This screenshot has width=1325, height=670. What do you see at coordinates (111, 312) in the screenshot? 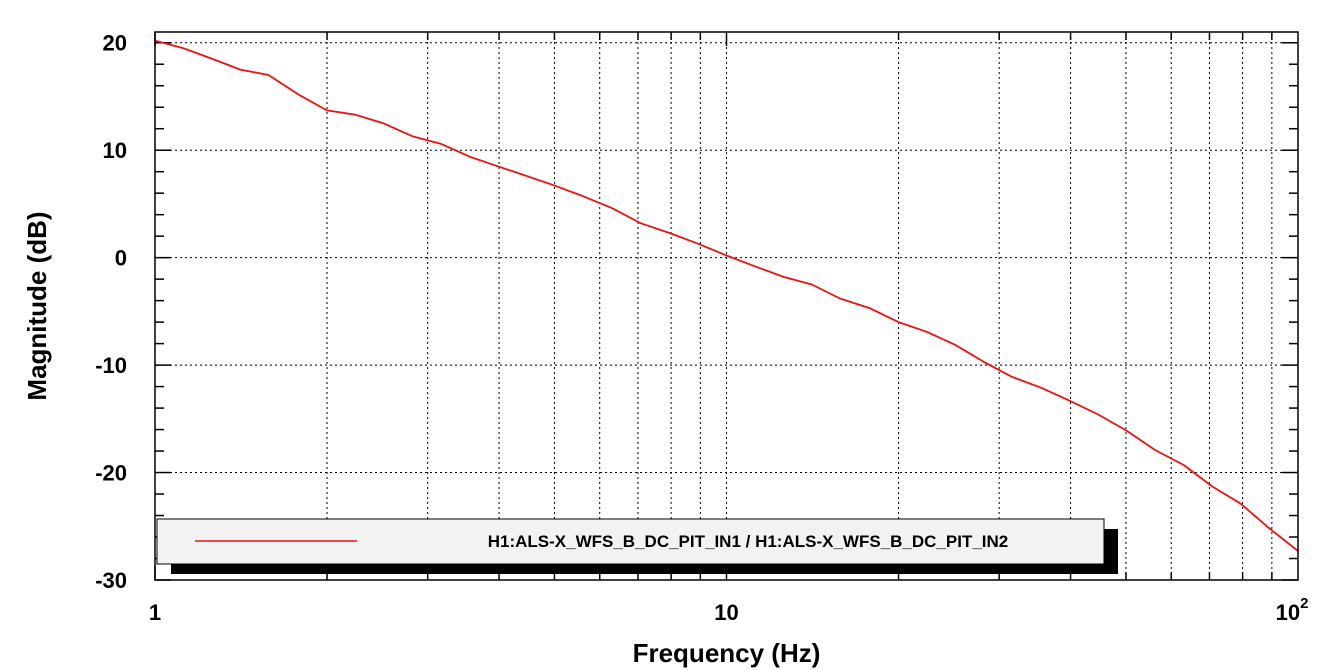
I see `y-tick-labels: 20 10 0 -10 -20 -30` at bounding box center [111, 312].